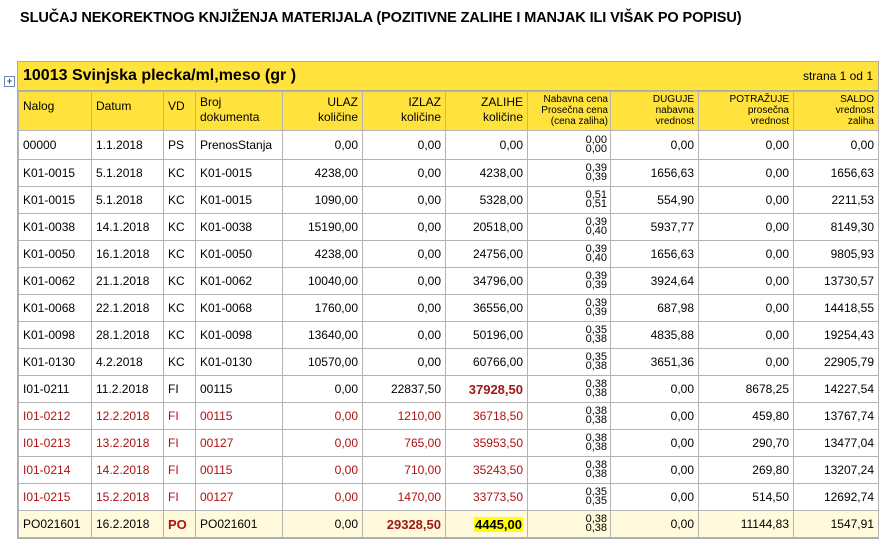  What do you see at coordinates (486, 497) in the screenshot?
I see `cell-zalihe: 33773,50` at bounding box center [486, 497].